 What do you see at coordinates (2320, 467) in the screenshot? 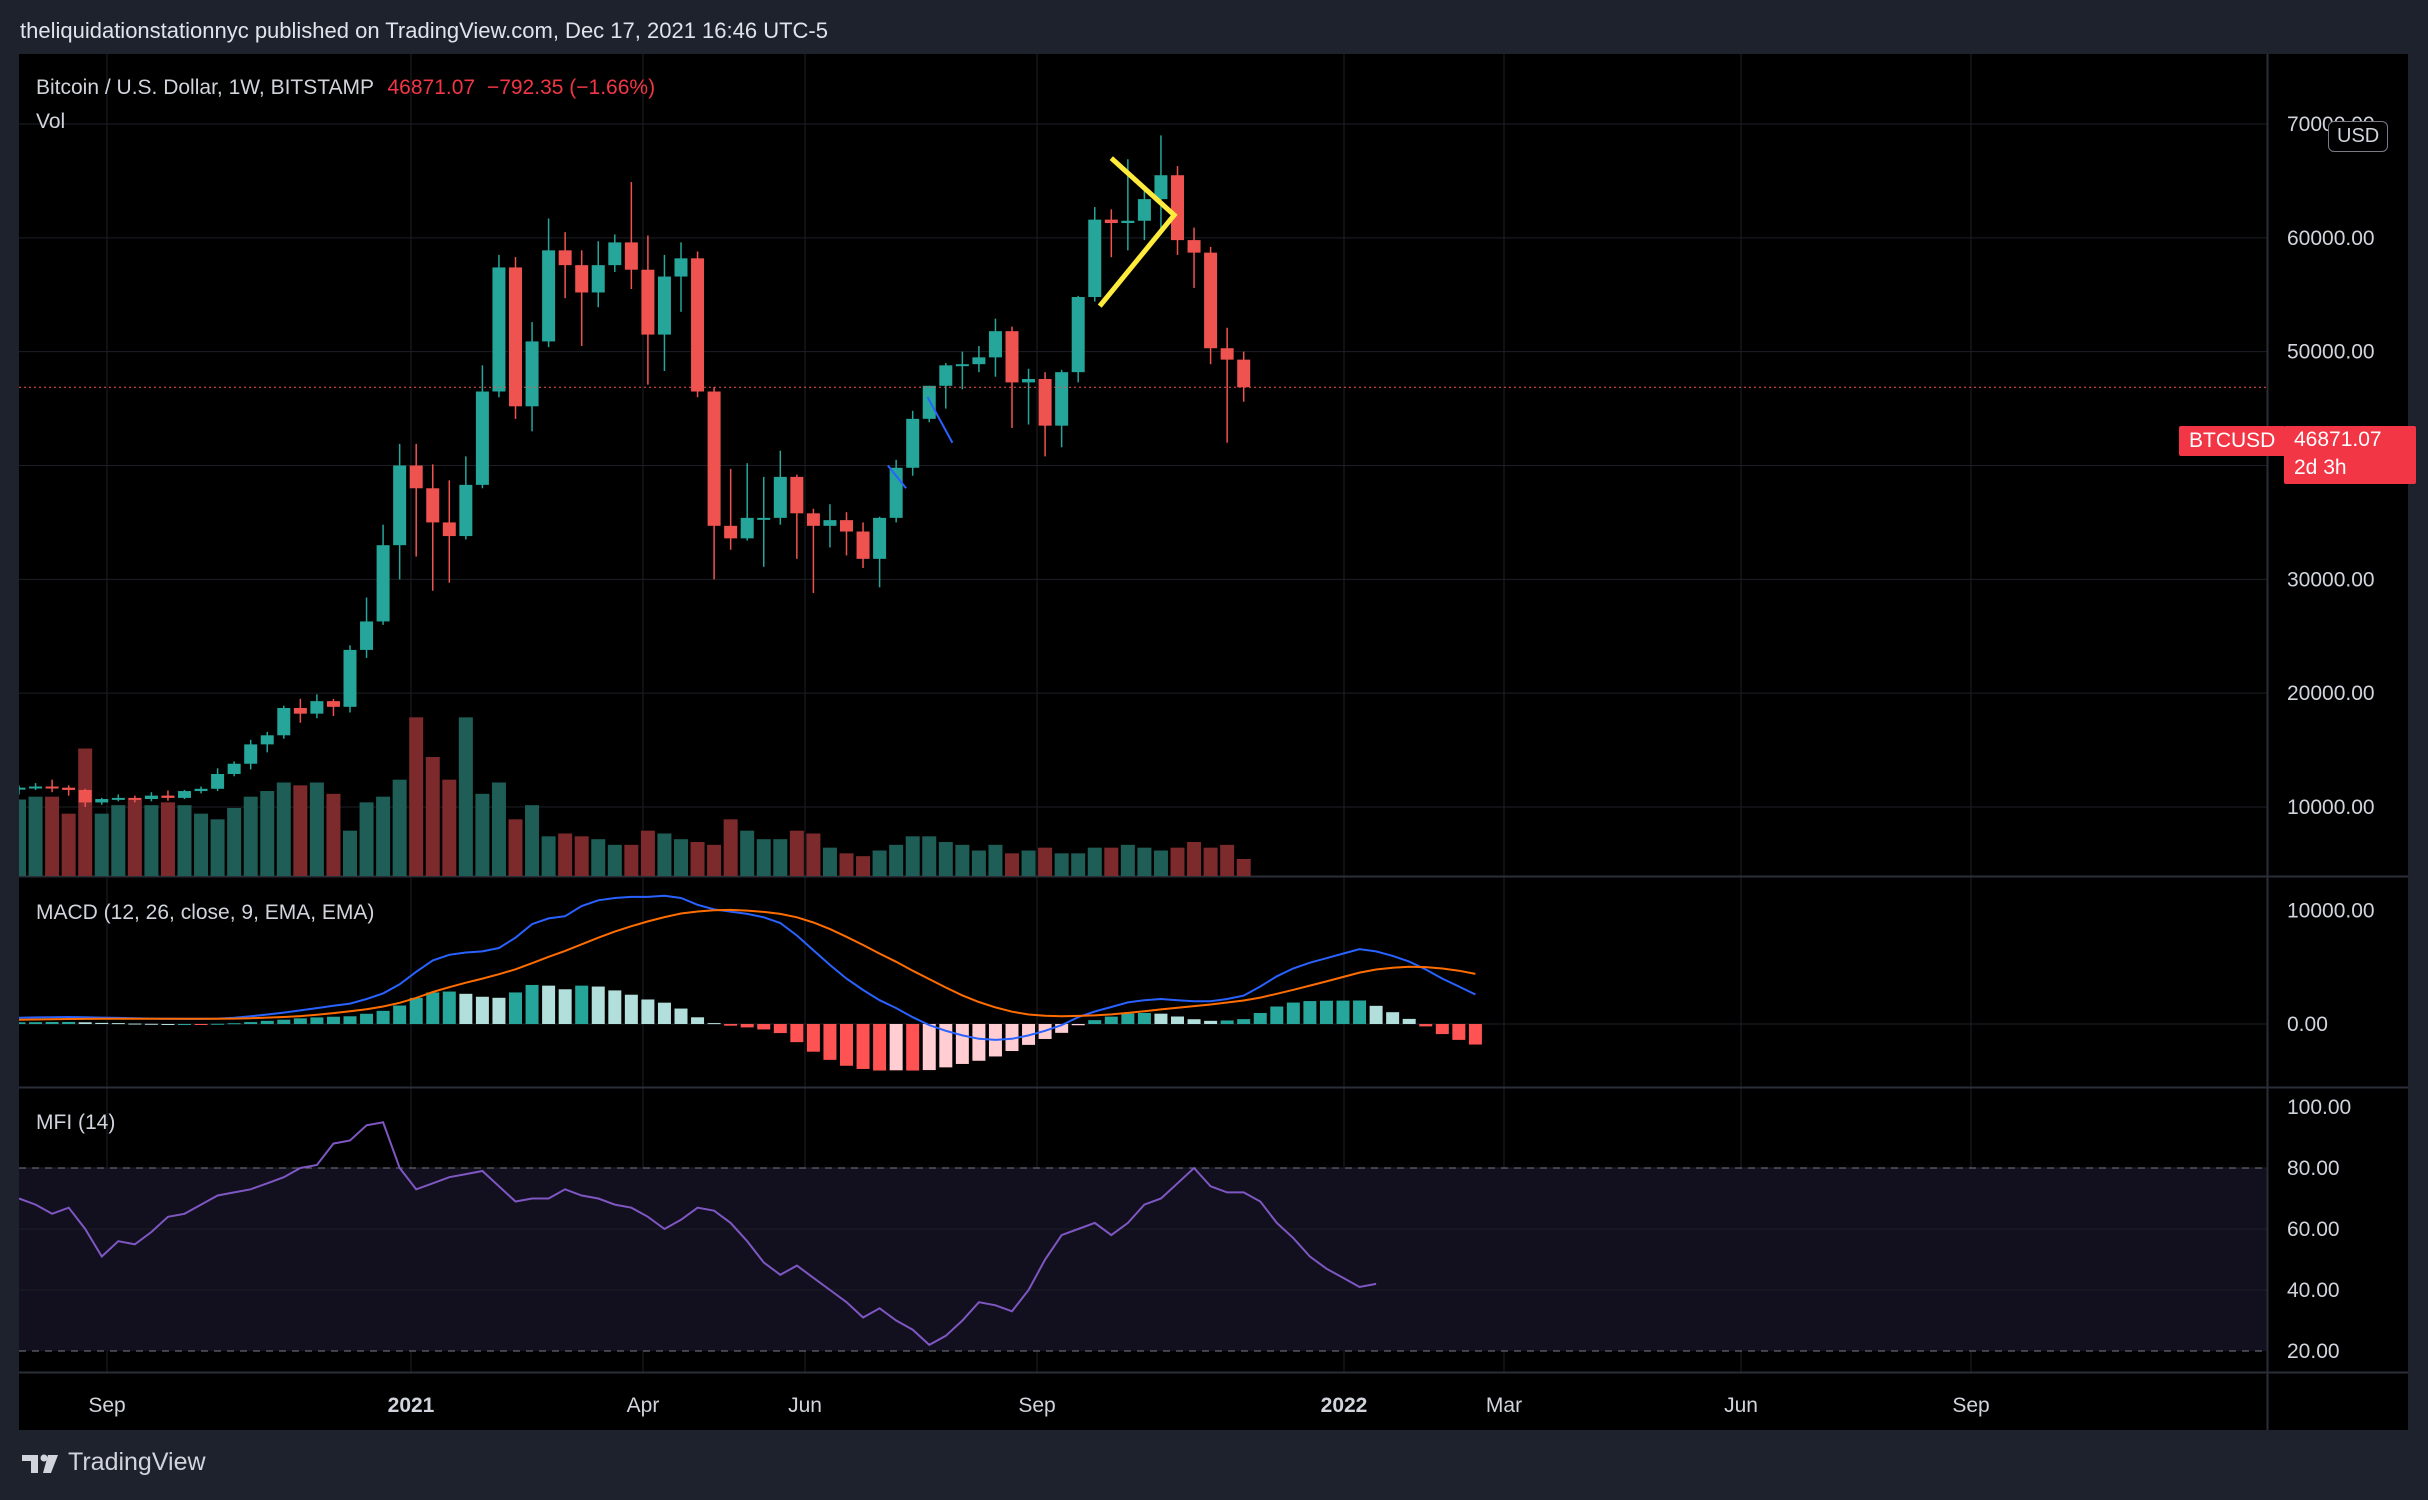
I see `bar-countdown: 2d 3h` at bounding box center [2320, 467].